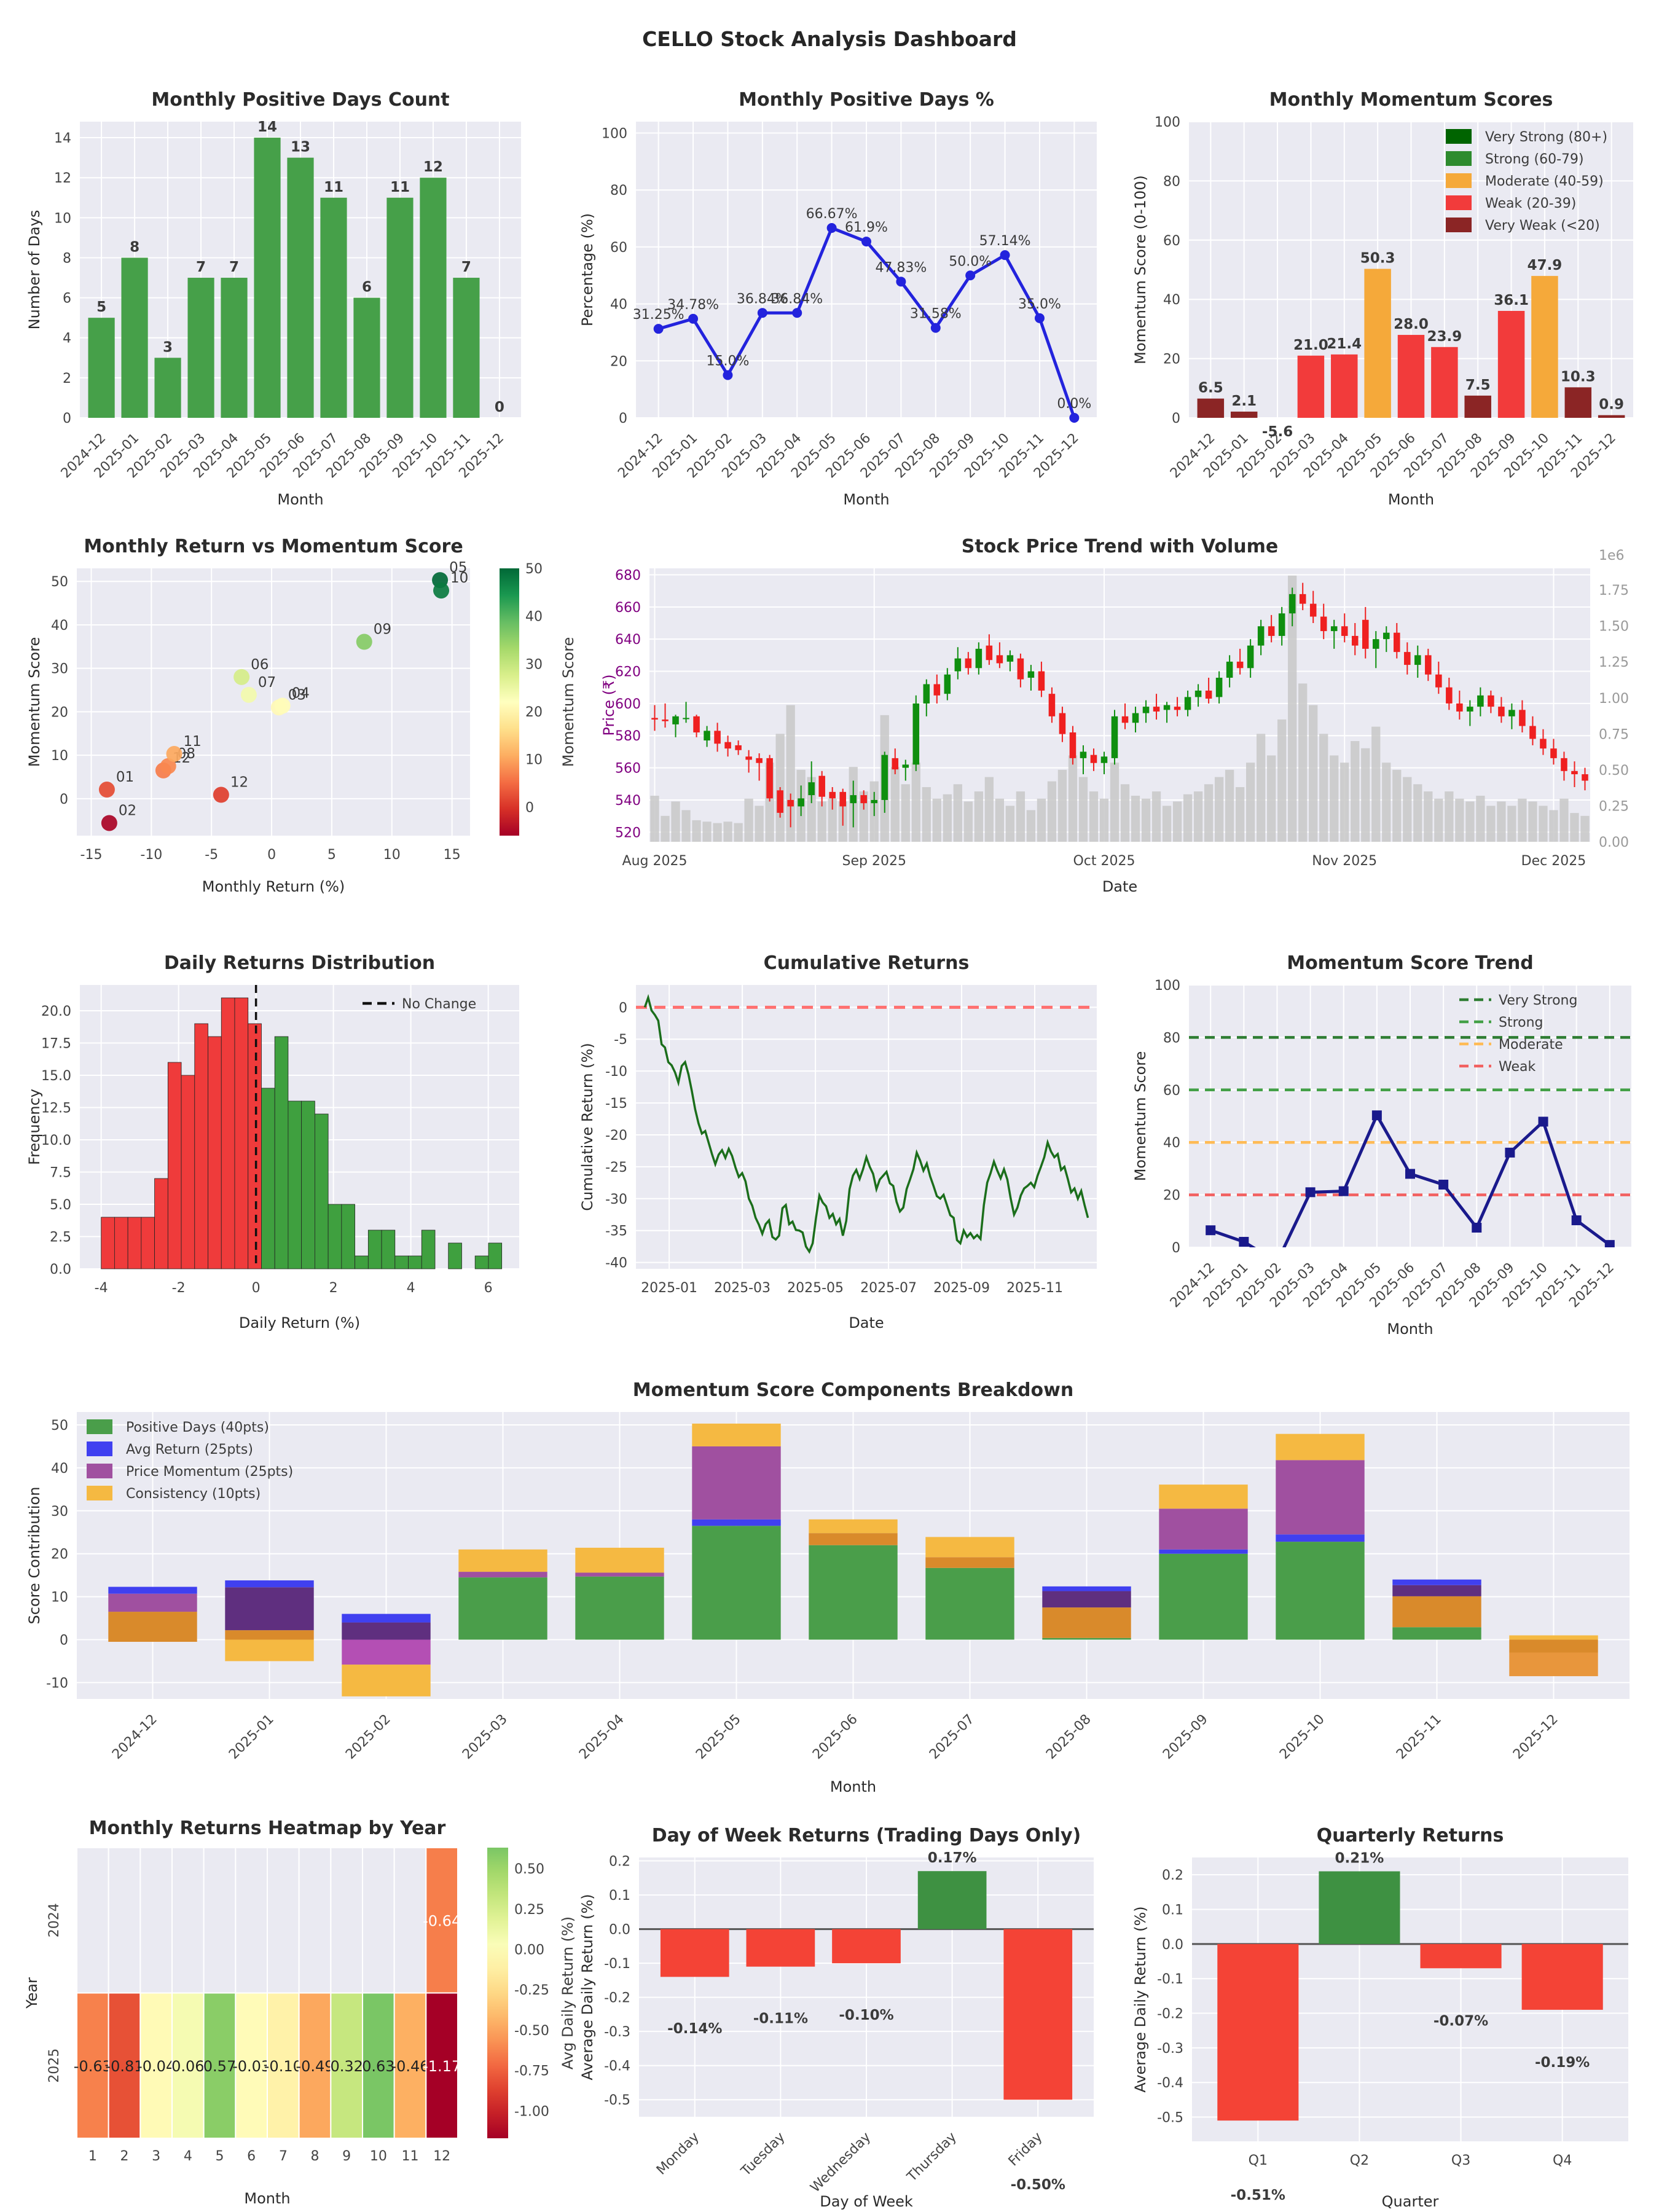 The height and width of the screenshot is (2212, 1659). What do you see at coordinates (1038, 2185) in the screenshot?
I see `text: -0.50%` at bounding box center [1038, 2185].